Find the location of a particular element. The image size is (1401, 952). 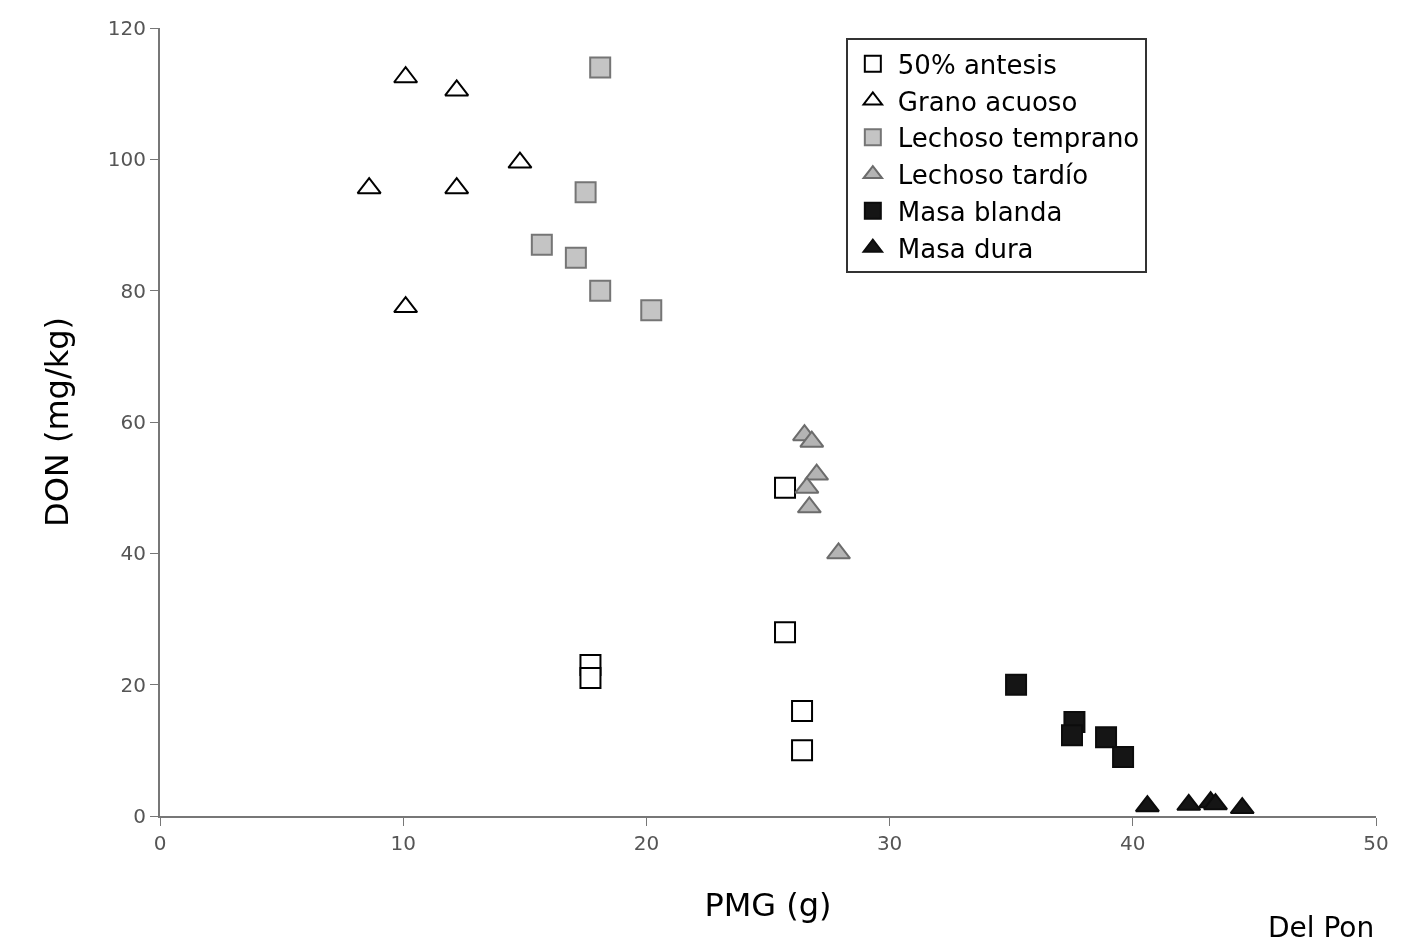

legend-label: Masa dura is located at coordinates (965, 248).